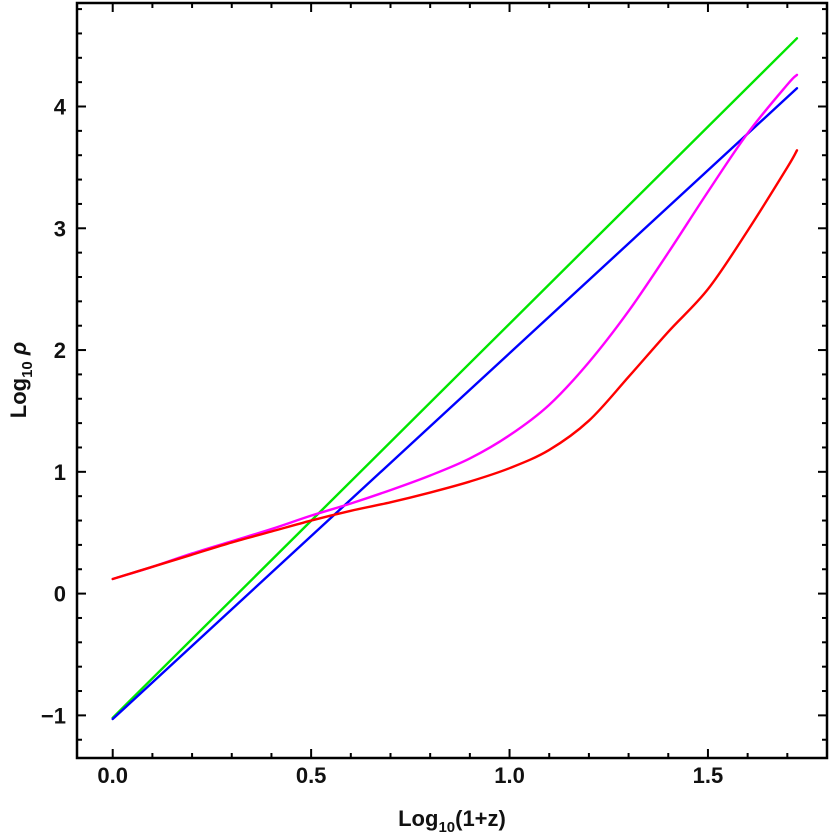  Describe the element at coordinates (410, 775) in the screenshot. I see `x-tick-labels: 0.0 0.5 1.0 1.5` at that location.